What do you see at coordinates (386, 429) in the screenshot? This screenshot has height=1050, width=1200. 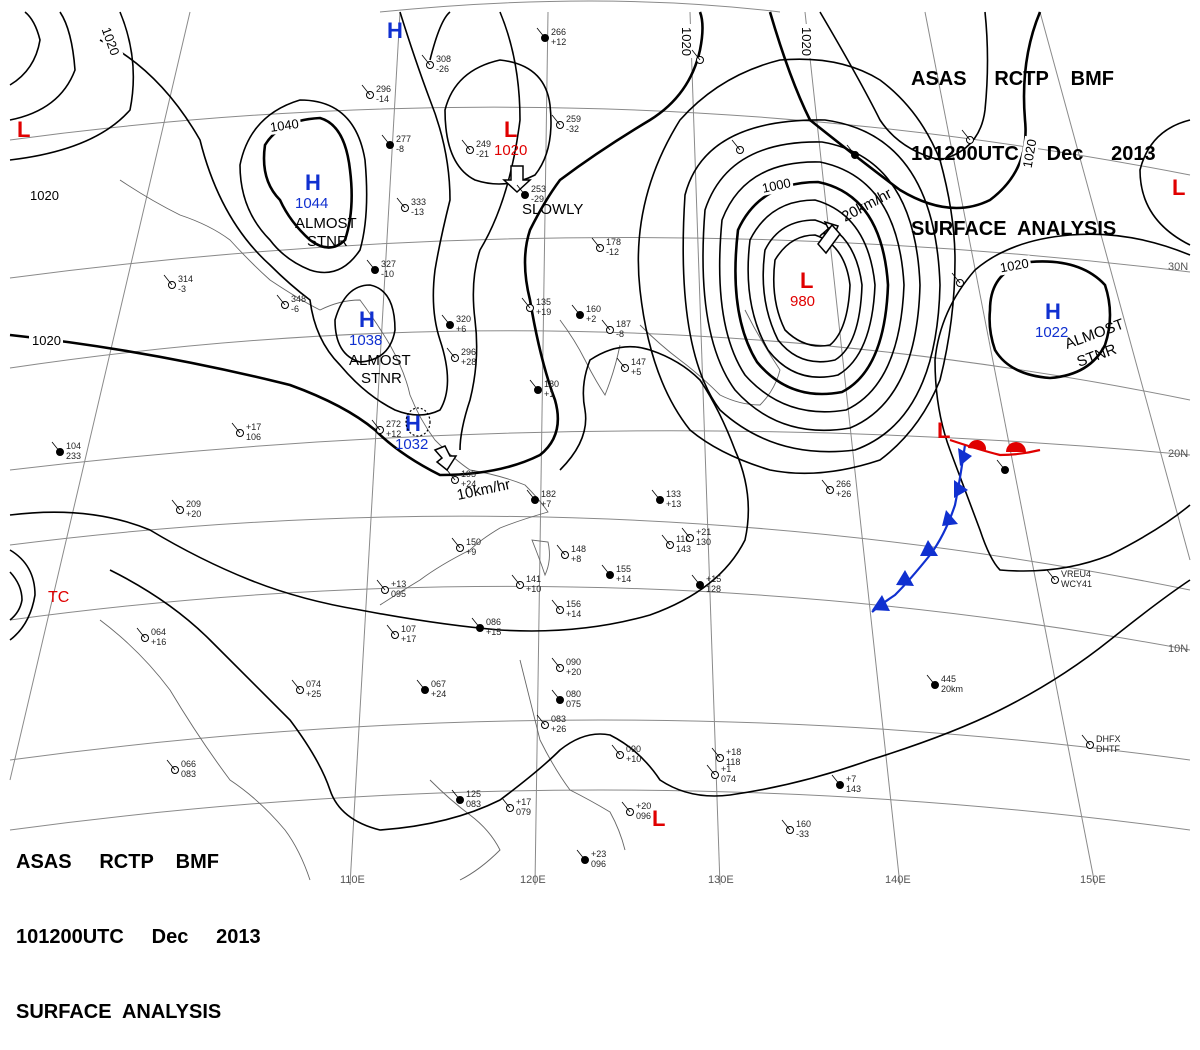 I see `station-plot: 272+12` at bounding box center [386, 429].